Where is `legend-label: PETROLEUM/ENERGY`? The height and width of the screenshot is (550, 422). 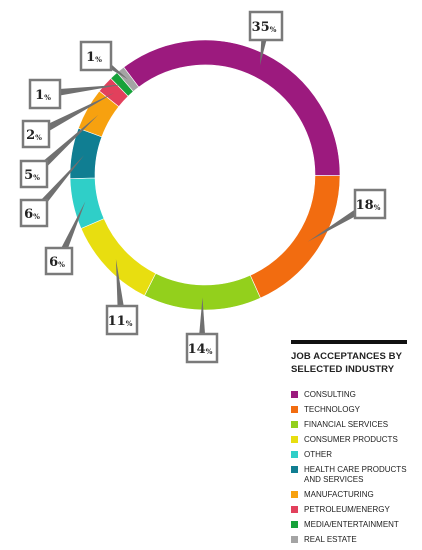
legend-label: PETROLEUM/ENERGY is located at coordinates (347, 509).